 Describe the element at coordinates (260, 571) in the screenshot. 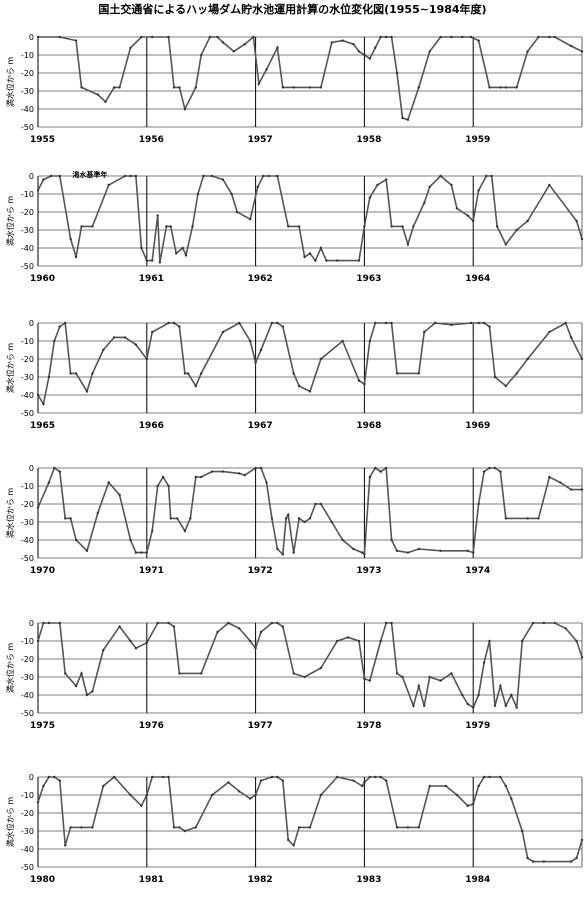

I see `year-label: 1972` at that location.